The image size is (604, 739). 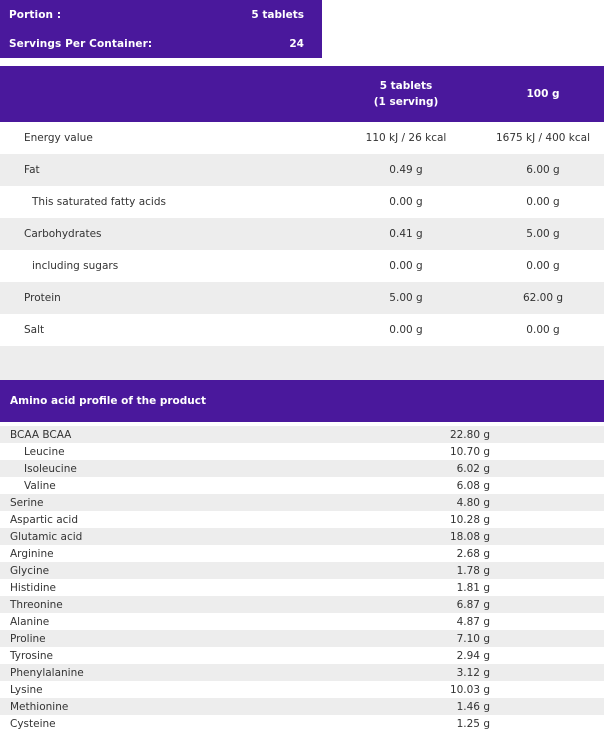 I want to click on nutrition-row: Protein 5.00 g 62.00 g, so click(x=302, y=298).